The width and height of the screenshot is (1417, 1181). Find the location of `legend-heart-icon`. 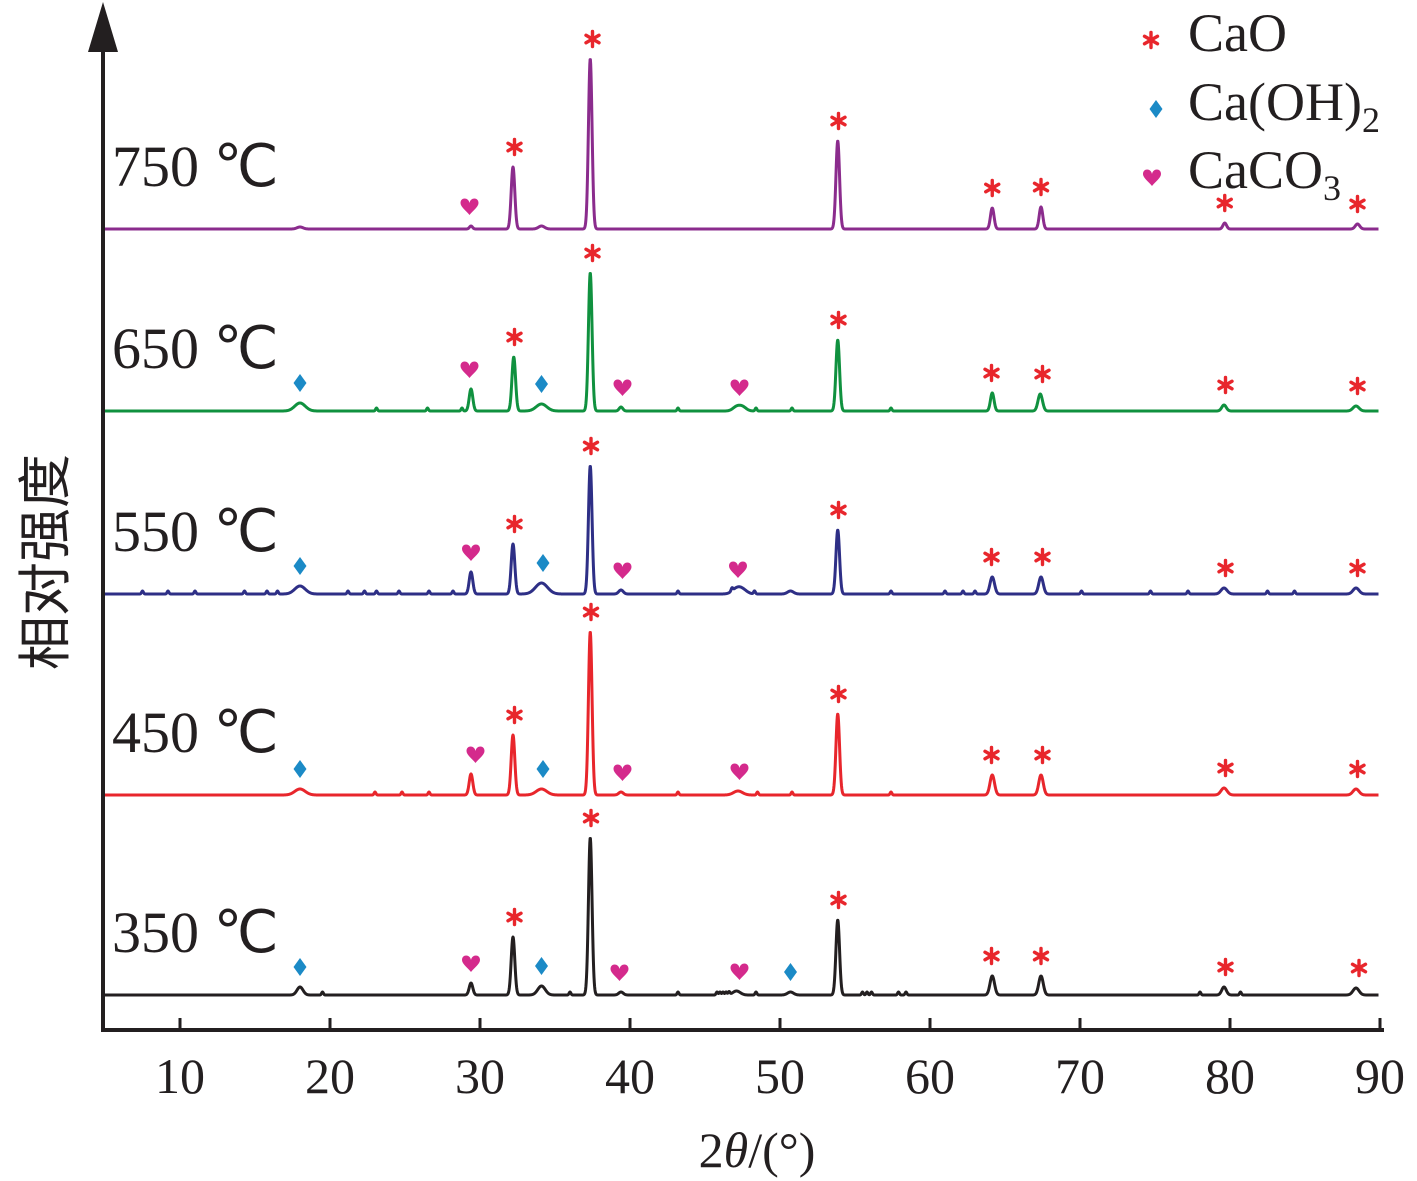

legend-heart-icon is located at coordinates (1152, 177).